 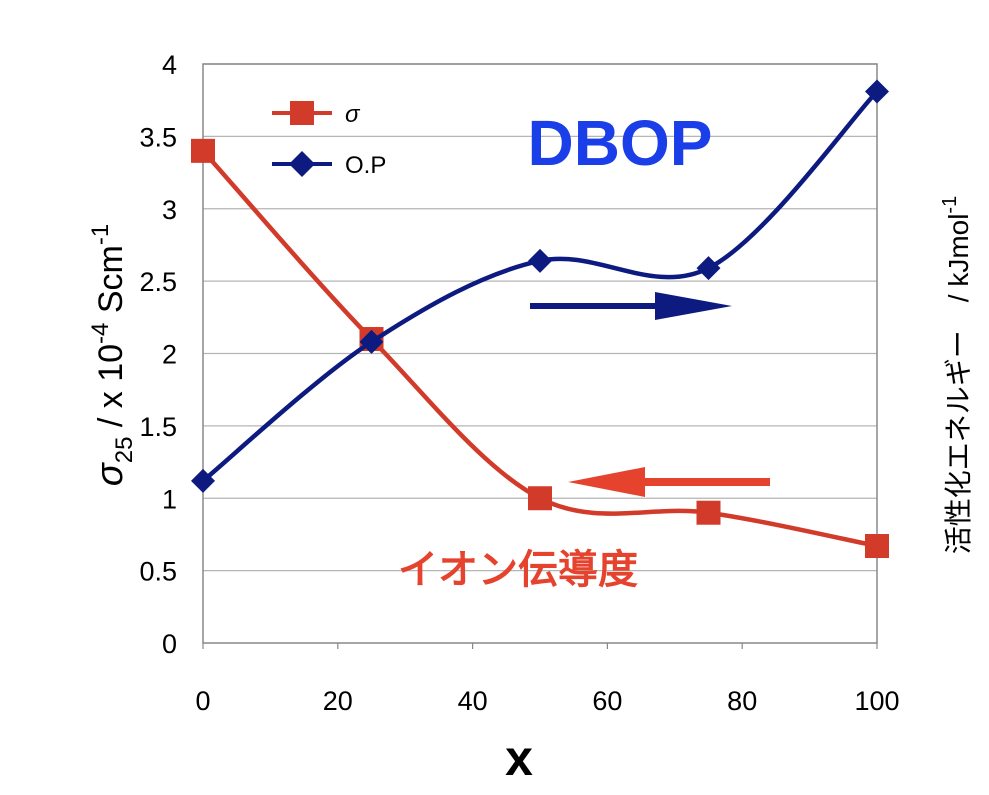 I want to click on x-tick-labels: 0 20 40 60 80 100, so click(x=547, y=701).